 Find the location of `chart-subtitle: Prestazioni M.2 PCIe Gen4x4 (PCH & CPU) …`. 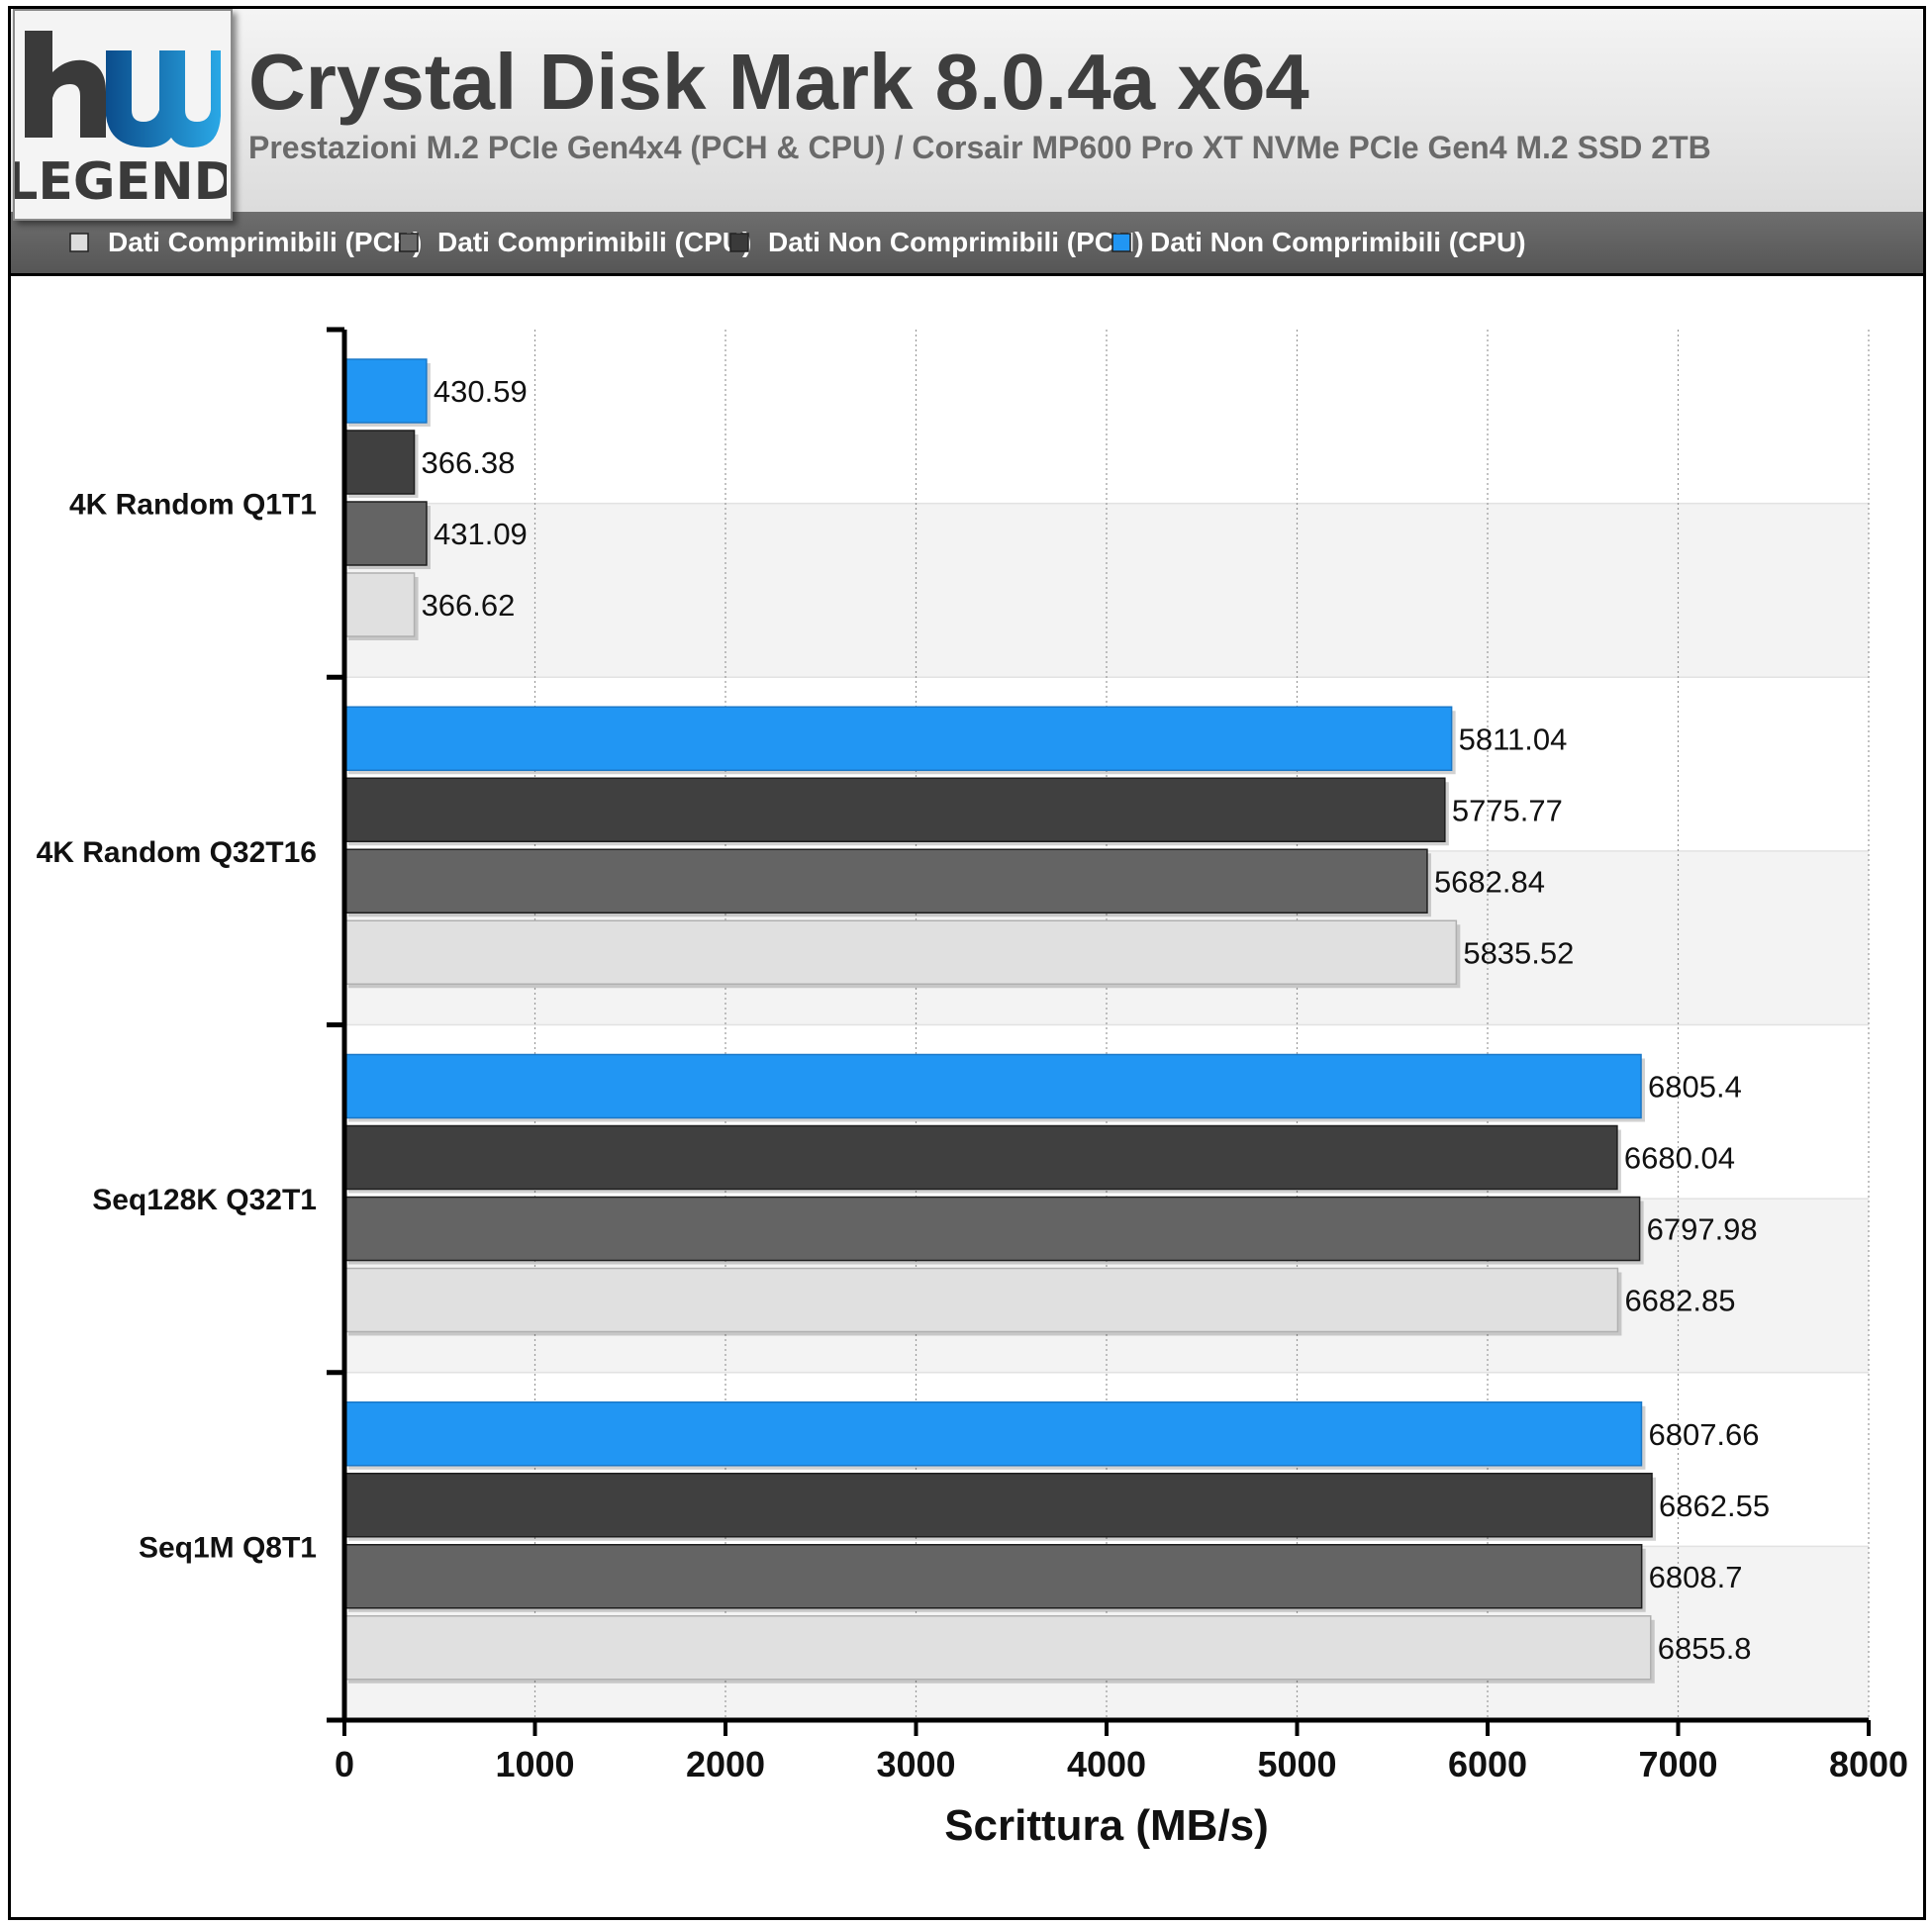

chart-subtitle: Prestazioni M.2 PCIe Gen4x4 (PCH & CPU) … is located at coordinates (979, 147).